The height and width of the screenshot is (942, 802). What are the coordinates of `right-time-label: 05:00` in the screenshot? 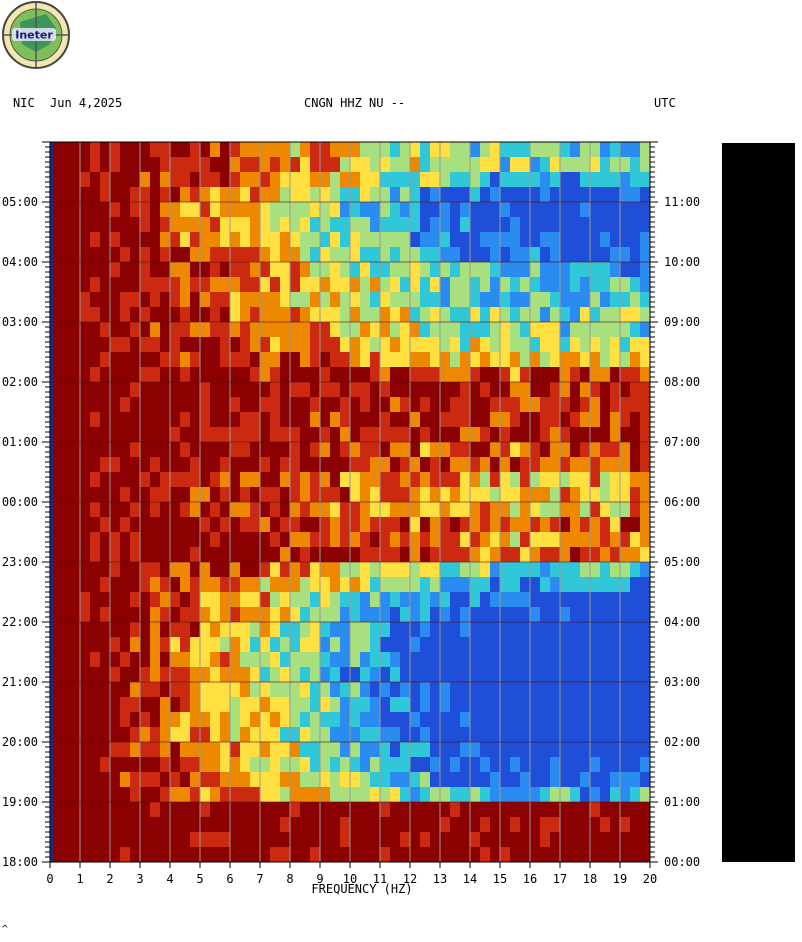 It's located at (682, 562).